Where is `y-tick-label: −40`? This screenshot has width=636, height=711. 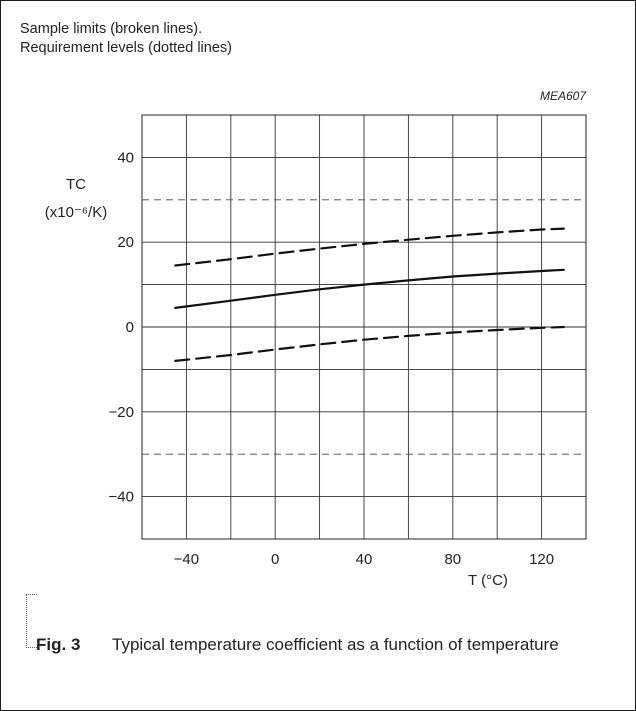
y-tick-label: −40 is located at coordinates (121, 497).